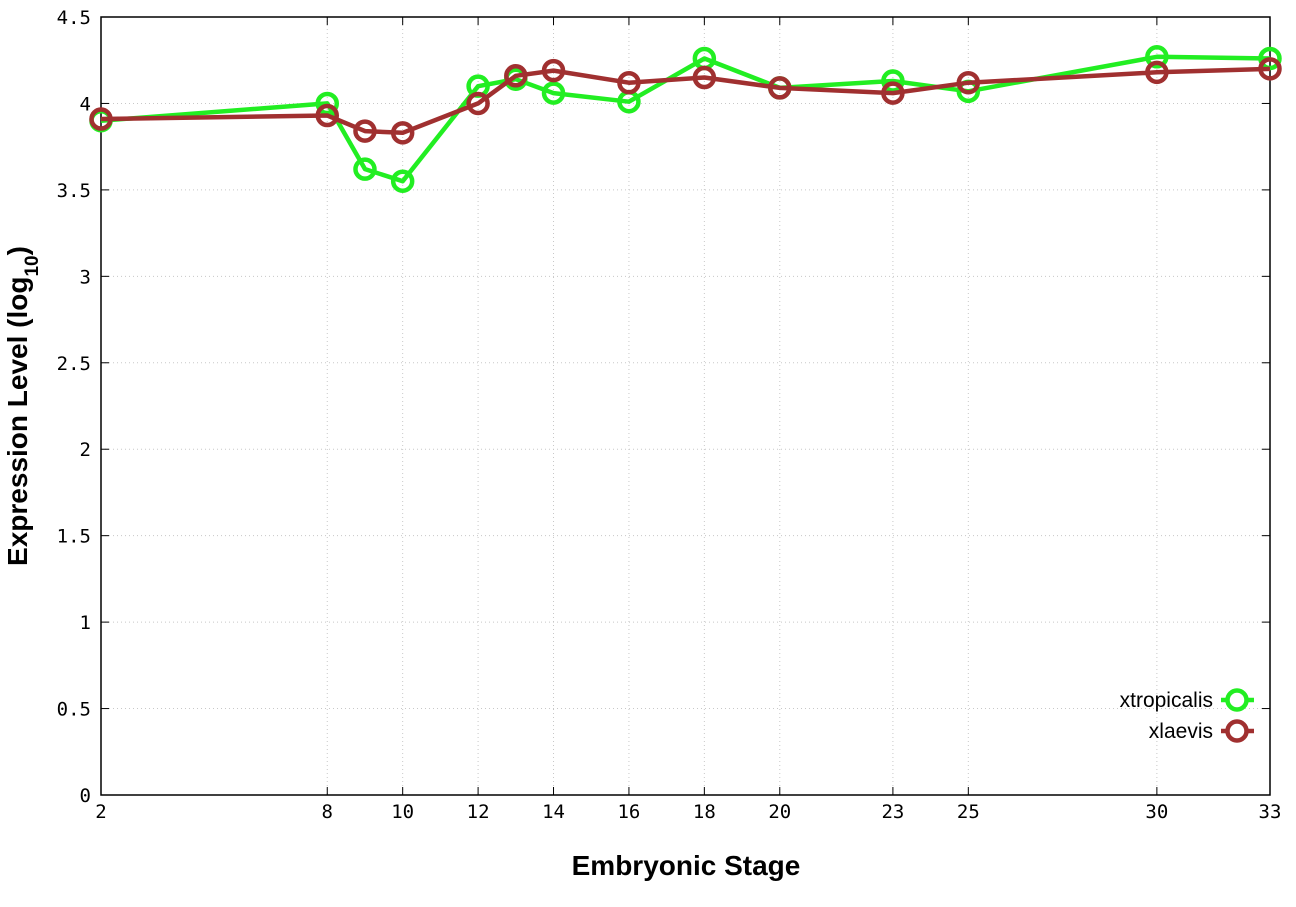 This screenshot has width=1296, height=907. What do you see at coordinates (1237, 700) in the screenshot?
I see `legend-marker-xtropicalis` at bounding box center [1237, 700].